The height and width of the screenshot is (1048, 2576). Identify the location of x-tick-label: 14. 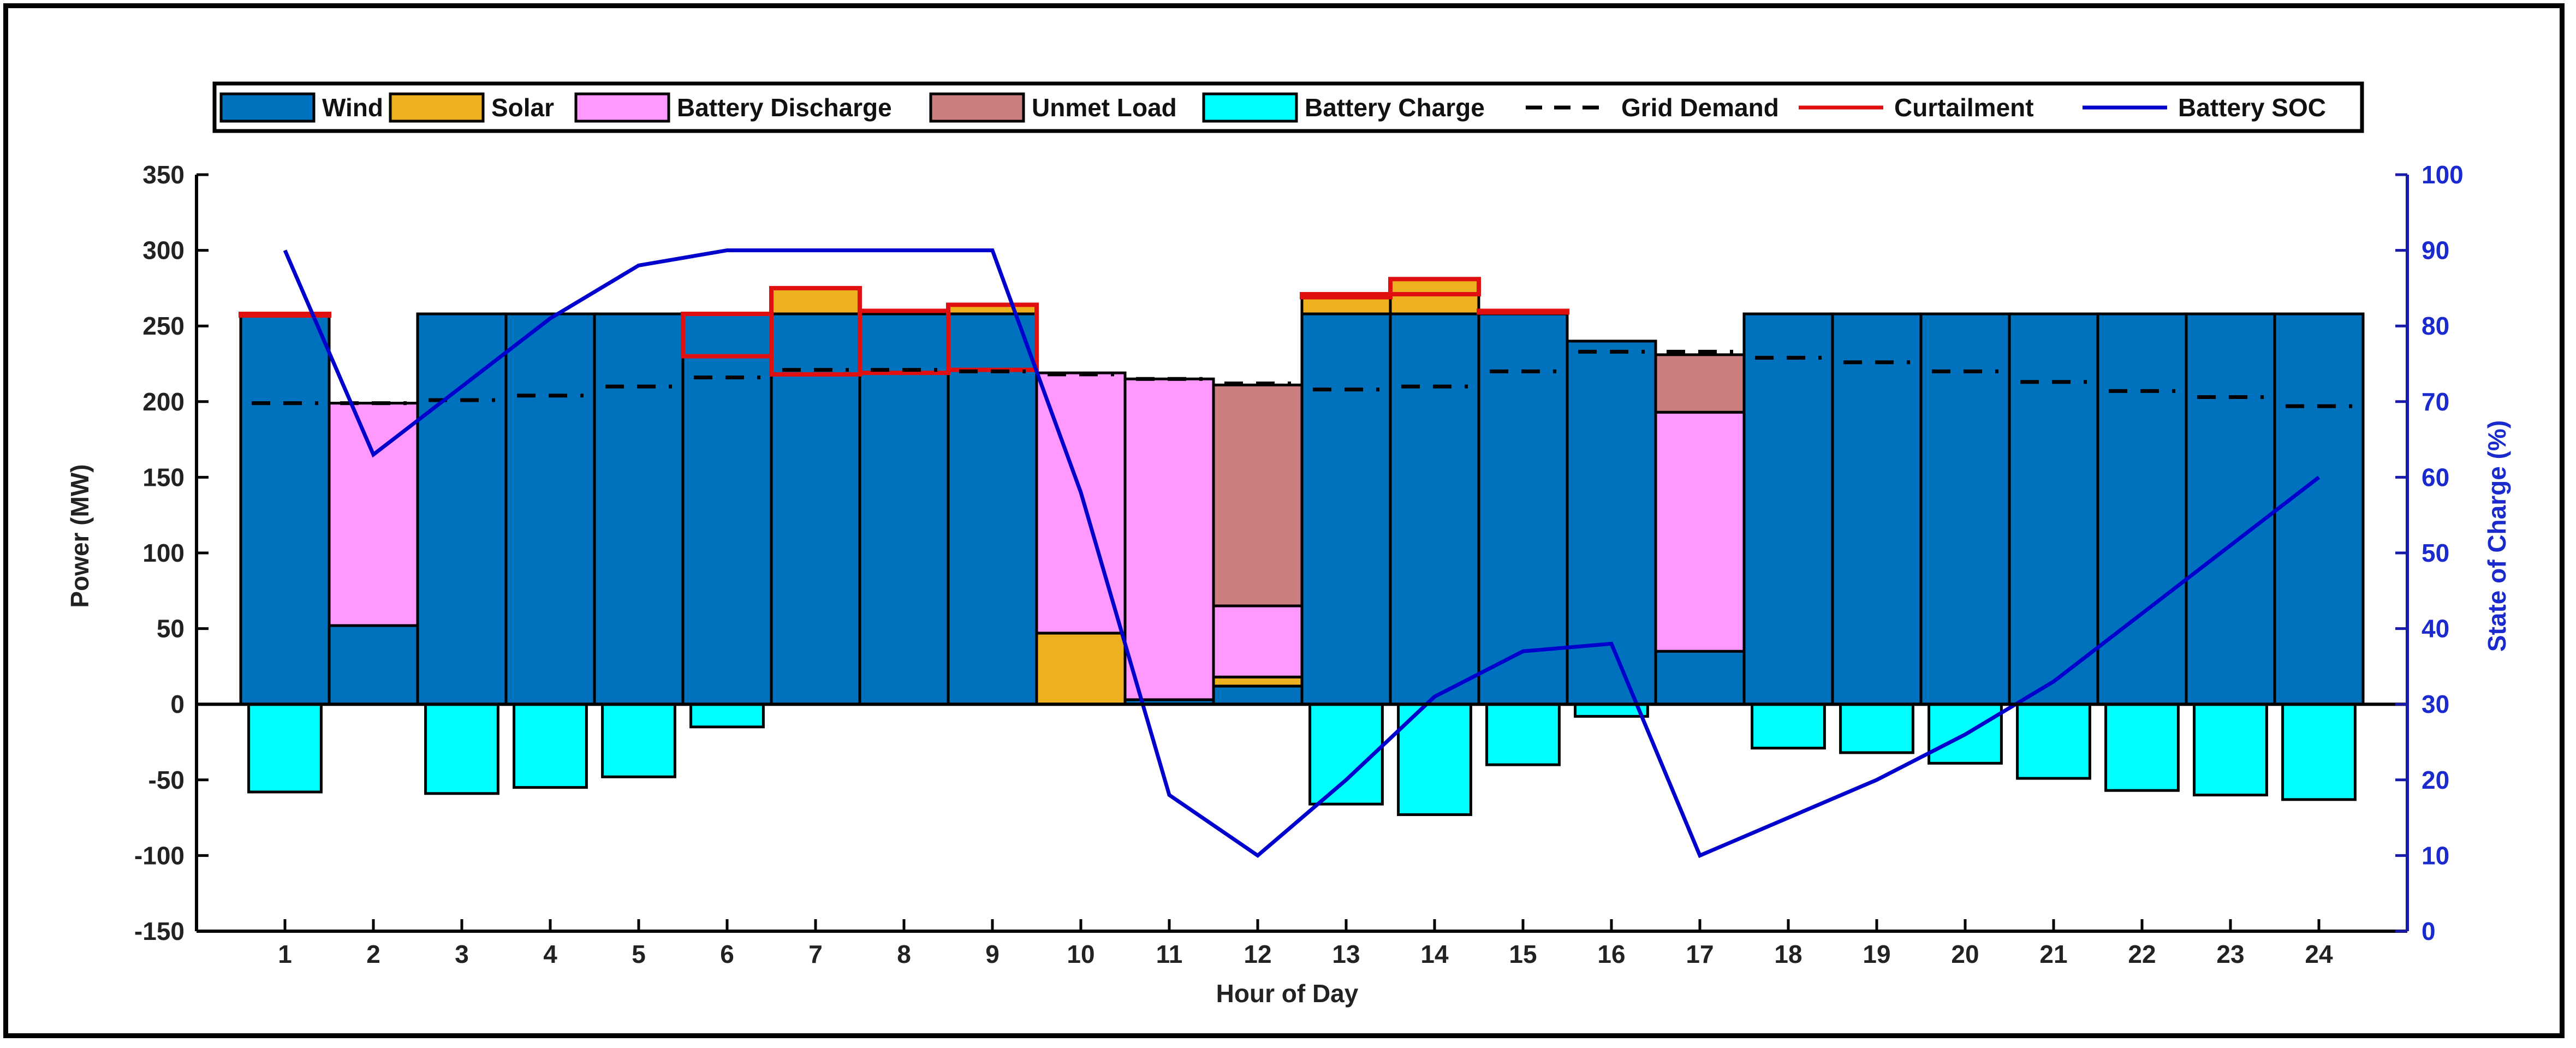
(1434, 954).